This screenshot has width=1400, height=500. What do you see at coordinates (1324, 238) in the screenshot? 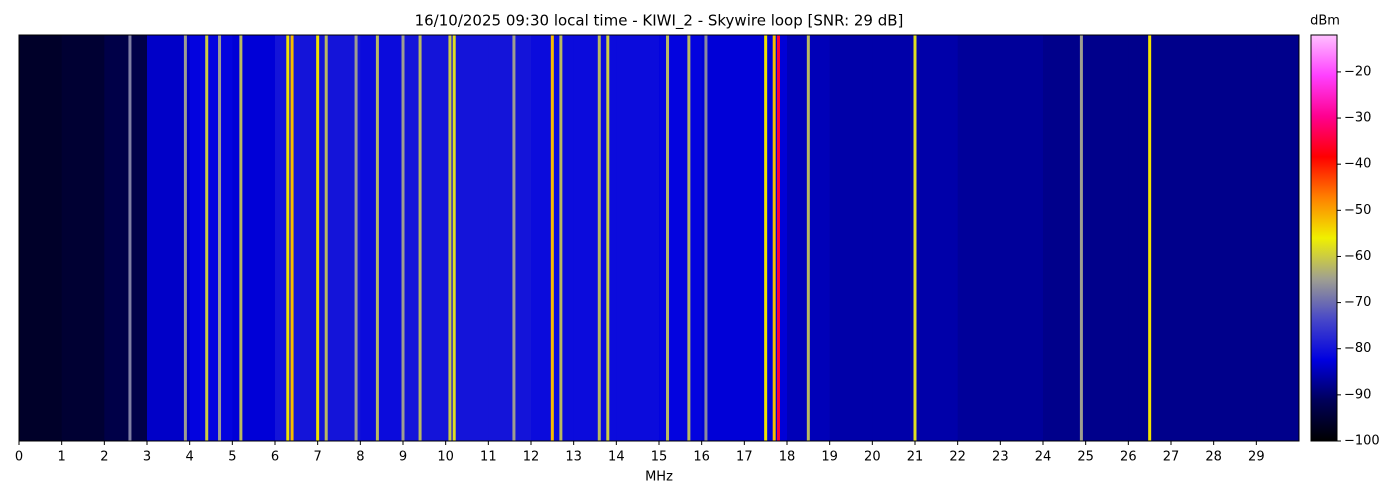
I see `colorbar` at bounding box center [1324, 238].